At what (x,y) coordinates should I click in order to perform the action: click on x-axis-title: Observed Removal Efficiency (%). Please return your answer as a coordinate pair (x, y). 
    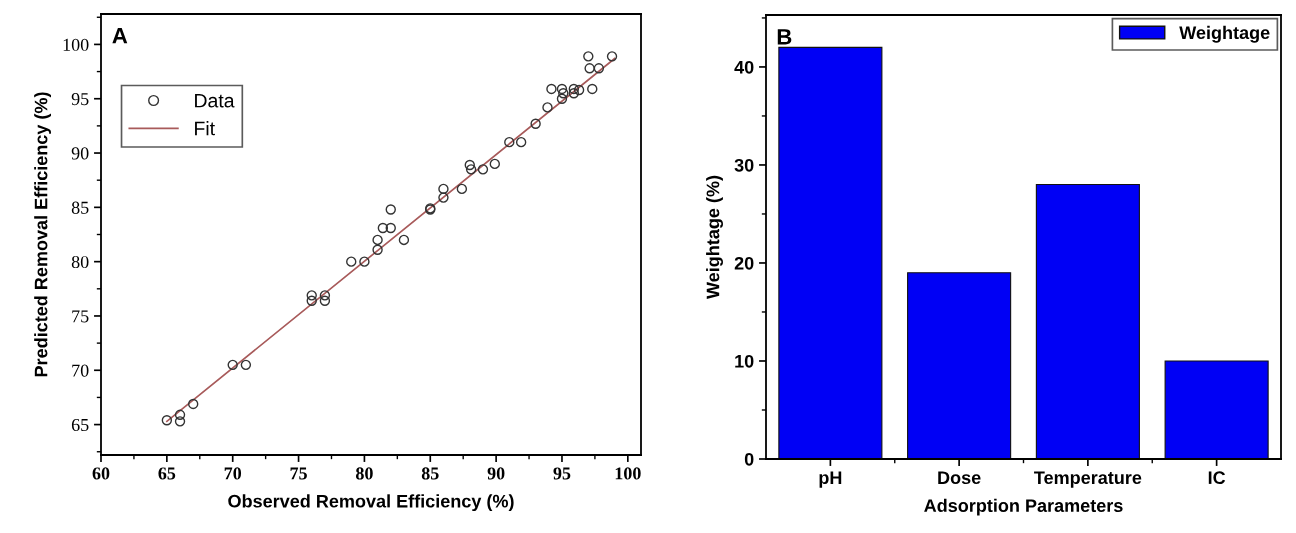
    Looking at the image, I should click on (371, 503).